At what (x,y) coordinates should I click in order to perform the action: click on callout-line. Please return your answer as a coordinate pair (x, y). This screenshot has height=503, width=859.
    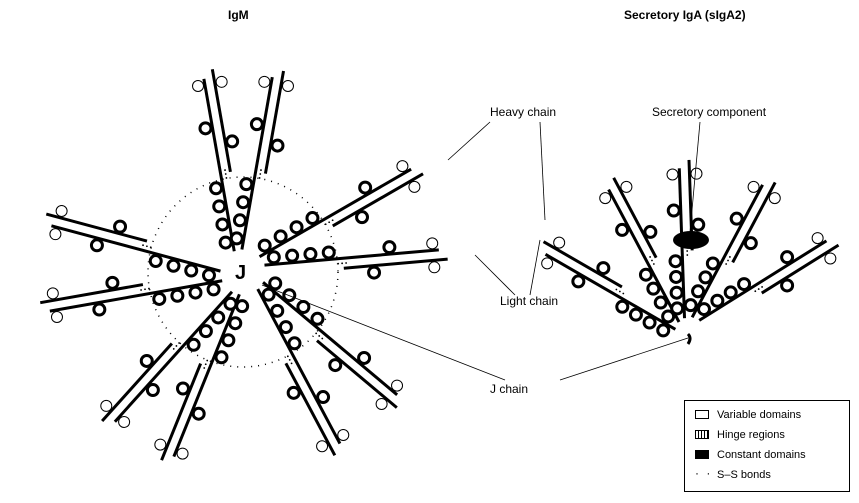
    Looking at the image, I should click on (542, 171).